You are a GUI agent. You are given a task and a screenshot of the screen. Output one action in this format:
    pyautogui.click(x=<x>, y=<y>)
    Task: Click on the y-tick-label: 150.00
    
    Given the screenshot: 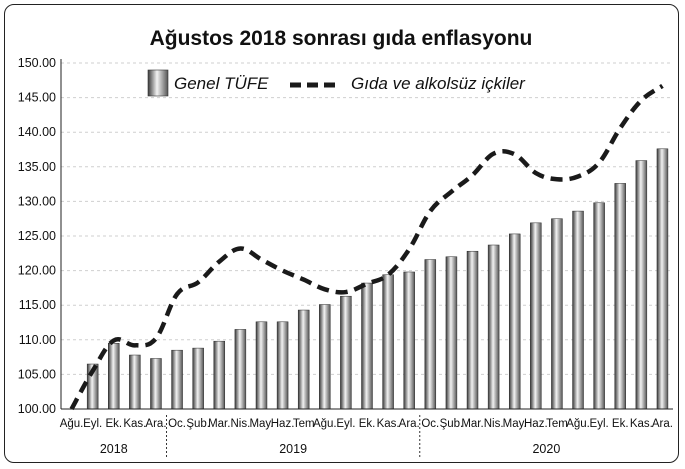 What is the action you would take?
    pyautogui.click(x=37, y=63)
    